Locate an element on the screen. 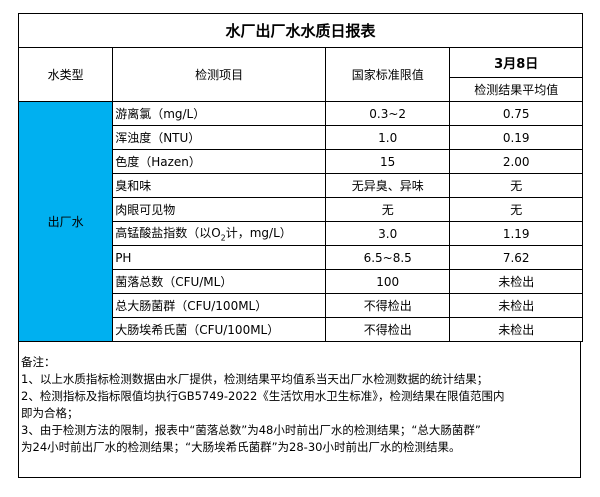 The image size is (600, 497). item-label: PH is located at coordinates (123, 257).